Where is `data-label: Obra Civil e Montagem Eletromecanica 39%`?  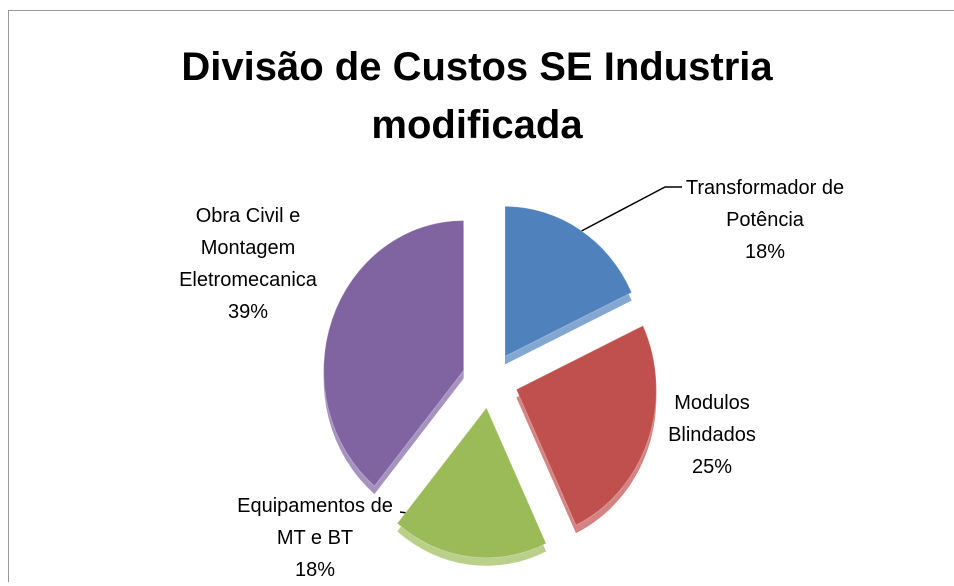 data-label: Obra Civil e Montagem Eletromecanica 39% is located at coordinates (248, 264).